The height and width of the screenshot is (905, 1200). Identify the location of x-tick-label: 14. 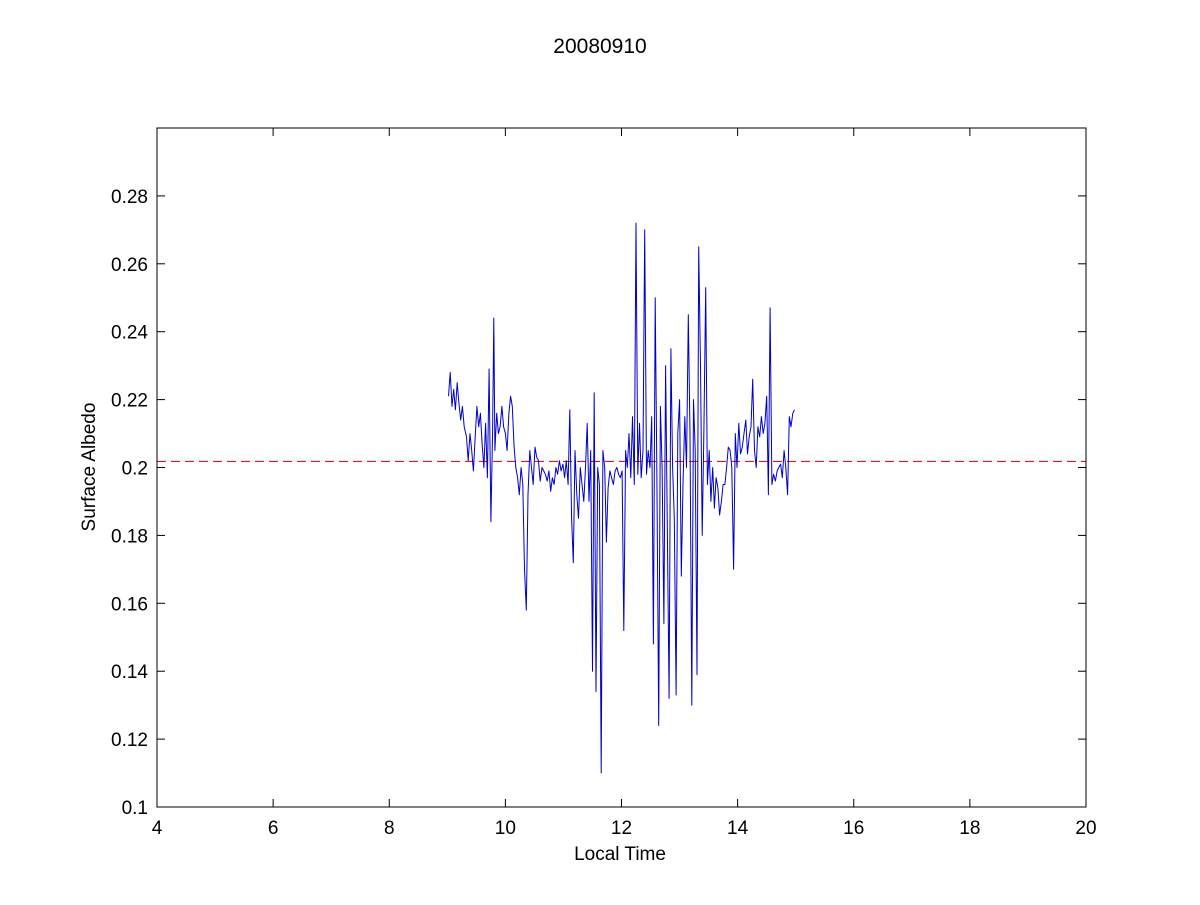
(738, 828).